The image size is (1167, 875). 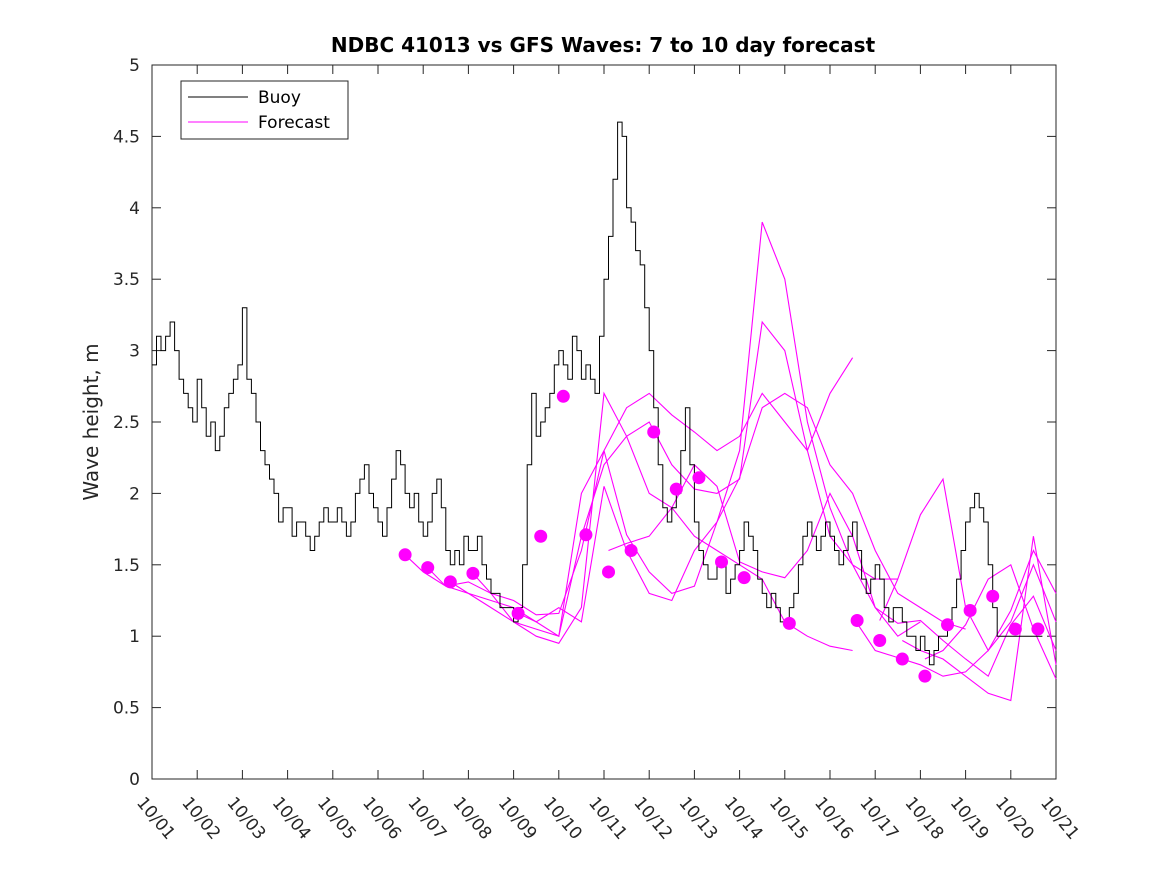 I want to click on legend-buoy-label: Buoy, so click(x=279, y=98).